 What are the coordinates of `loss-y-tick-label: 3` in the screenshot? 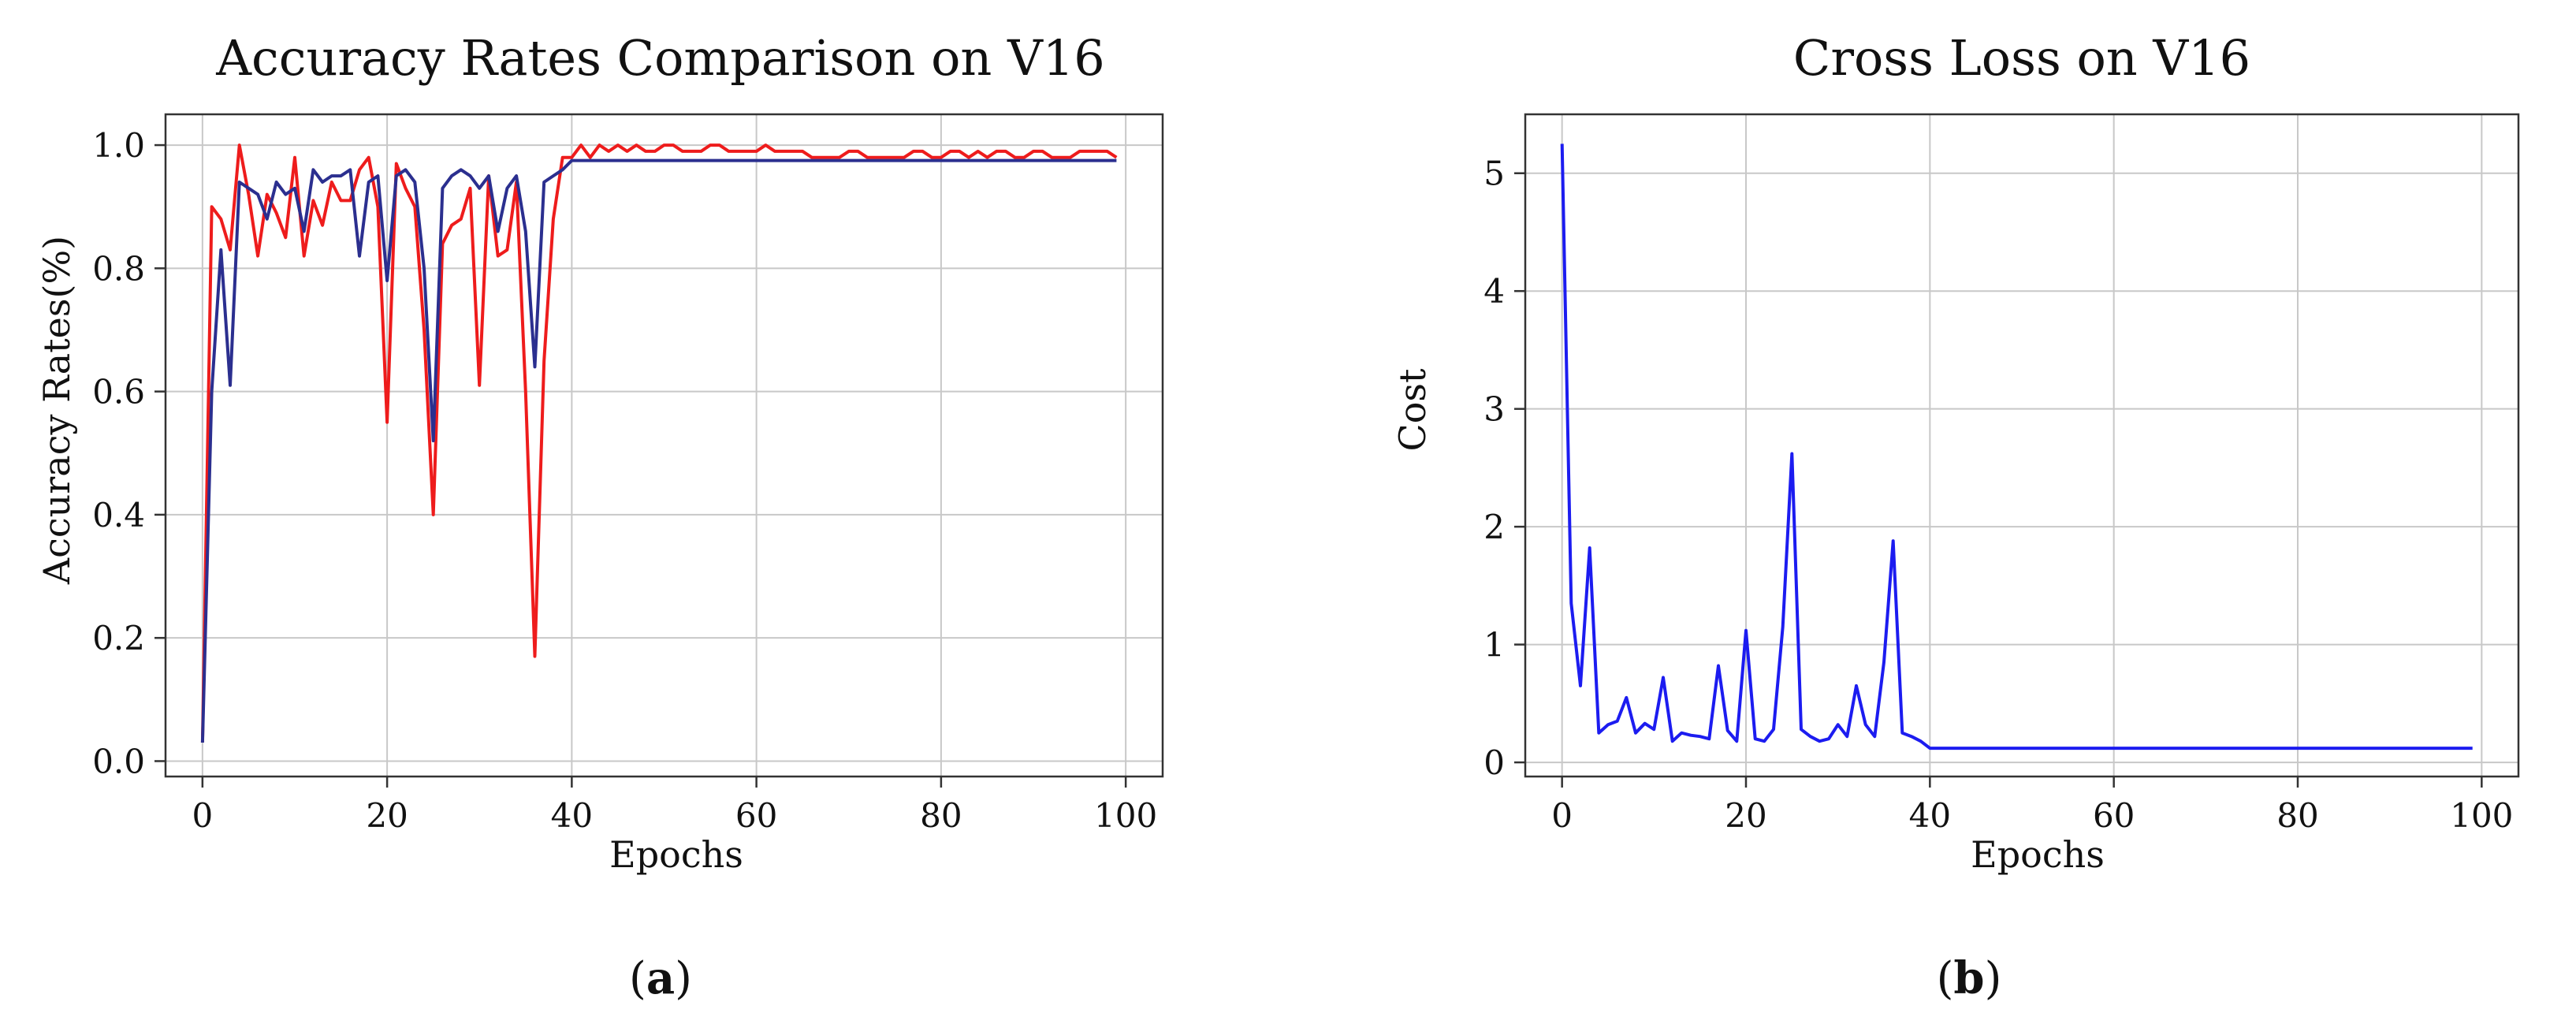 It's located at (1494, 409).